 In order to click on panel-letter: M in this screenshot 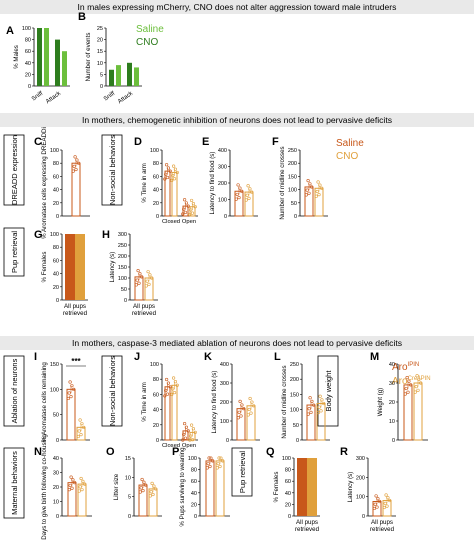, I will do `click(374, 357)`.